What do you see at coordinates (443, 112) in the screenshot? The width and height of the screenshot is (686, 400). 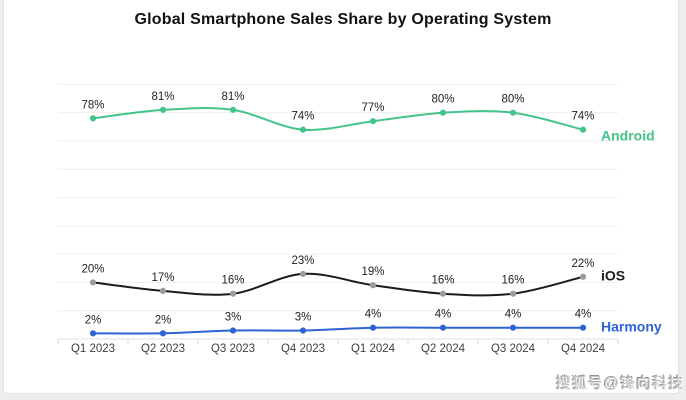 I see `android-point-q2-2024` at bounding box center [443, 112].